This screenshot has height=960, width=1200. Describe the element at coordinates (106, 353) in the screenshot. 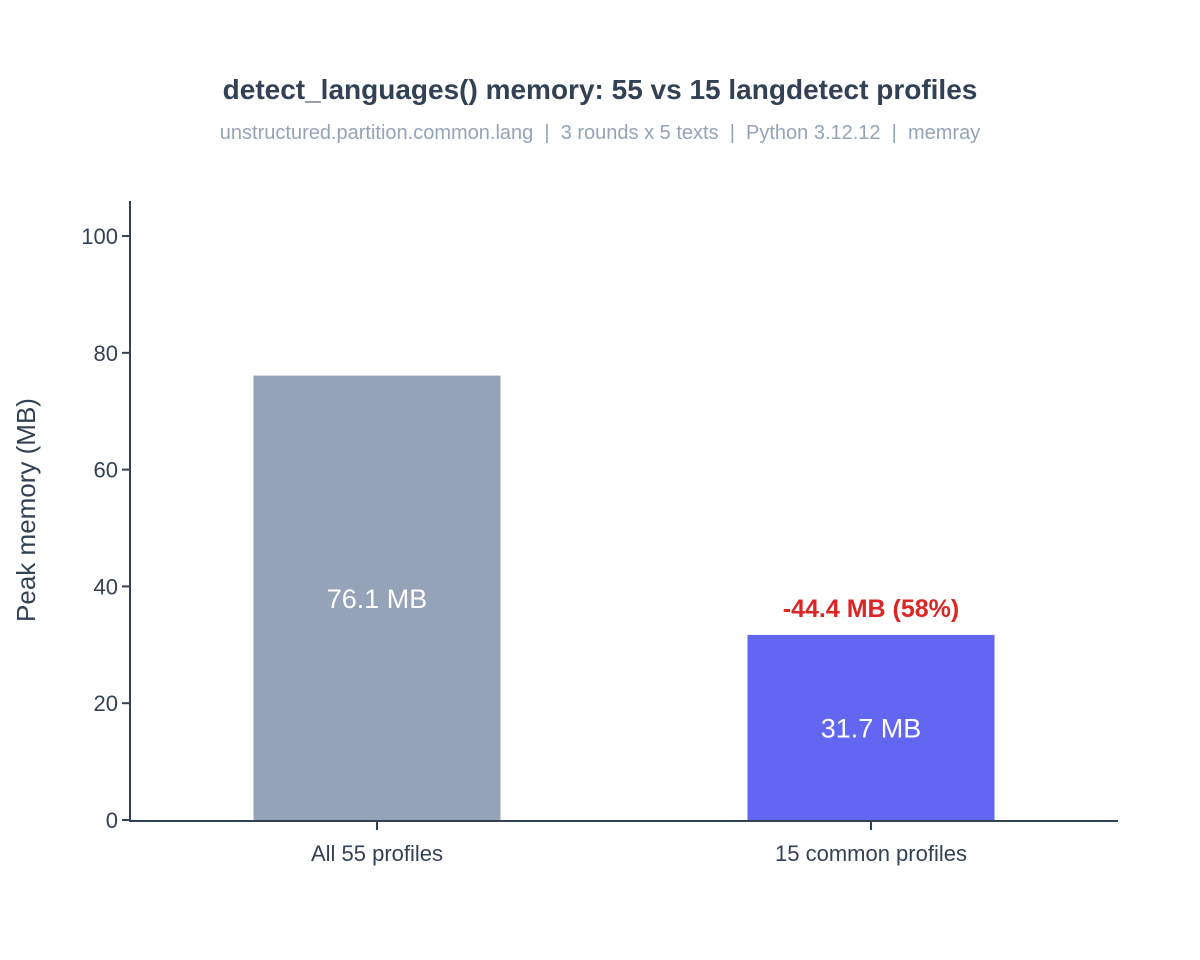

I see `y-tick-label: 80` at that location.